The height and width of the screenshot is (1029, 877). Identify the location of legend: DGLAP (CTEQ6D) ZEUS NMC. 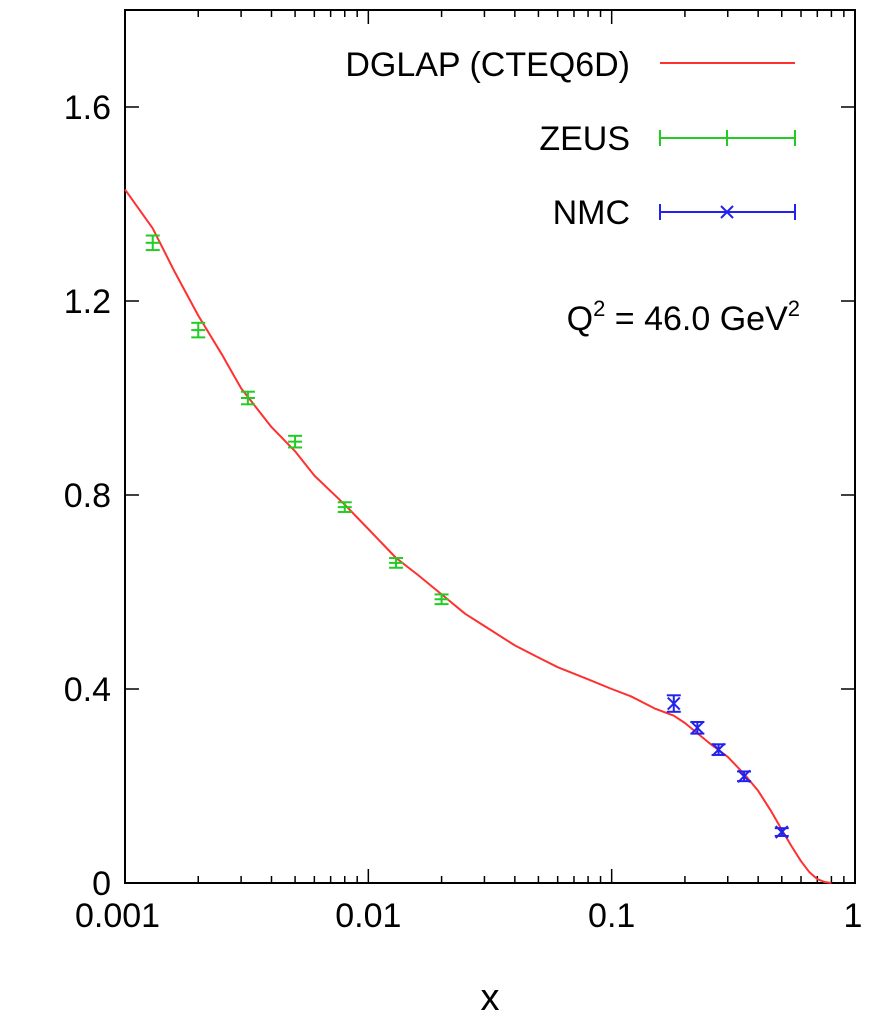
(570, 139).